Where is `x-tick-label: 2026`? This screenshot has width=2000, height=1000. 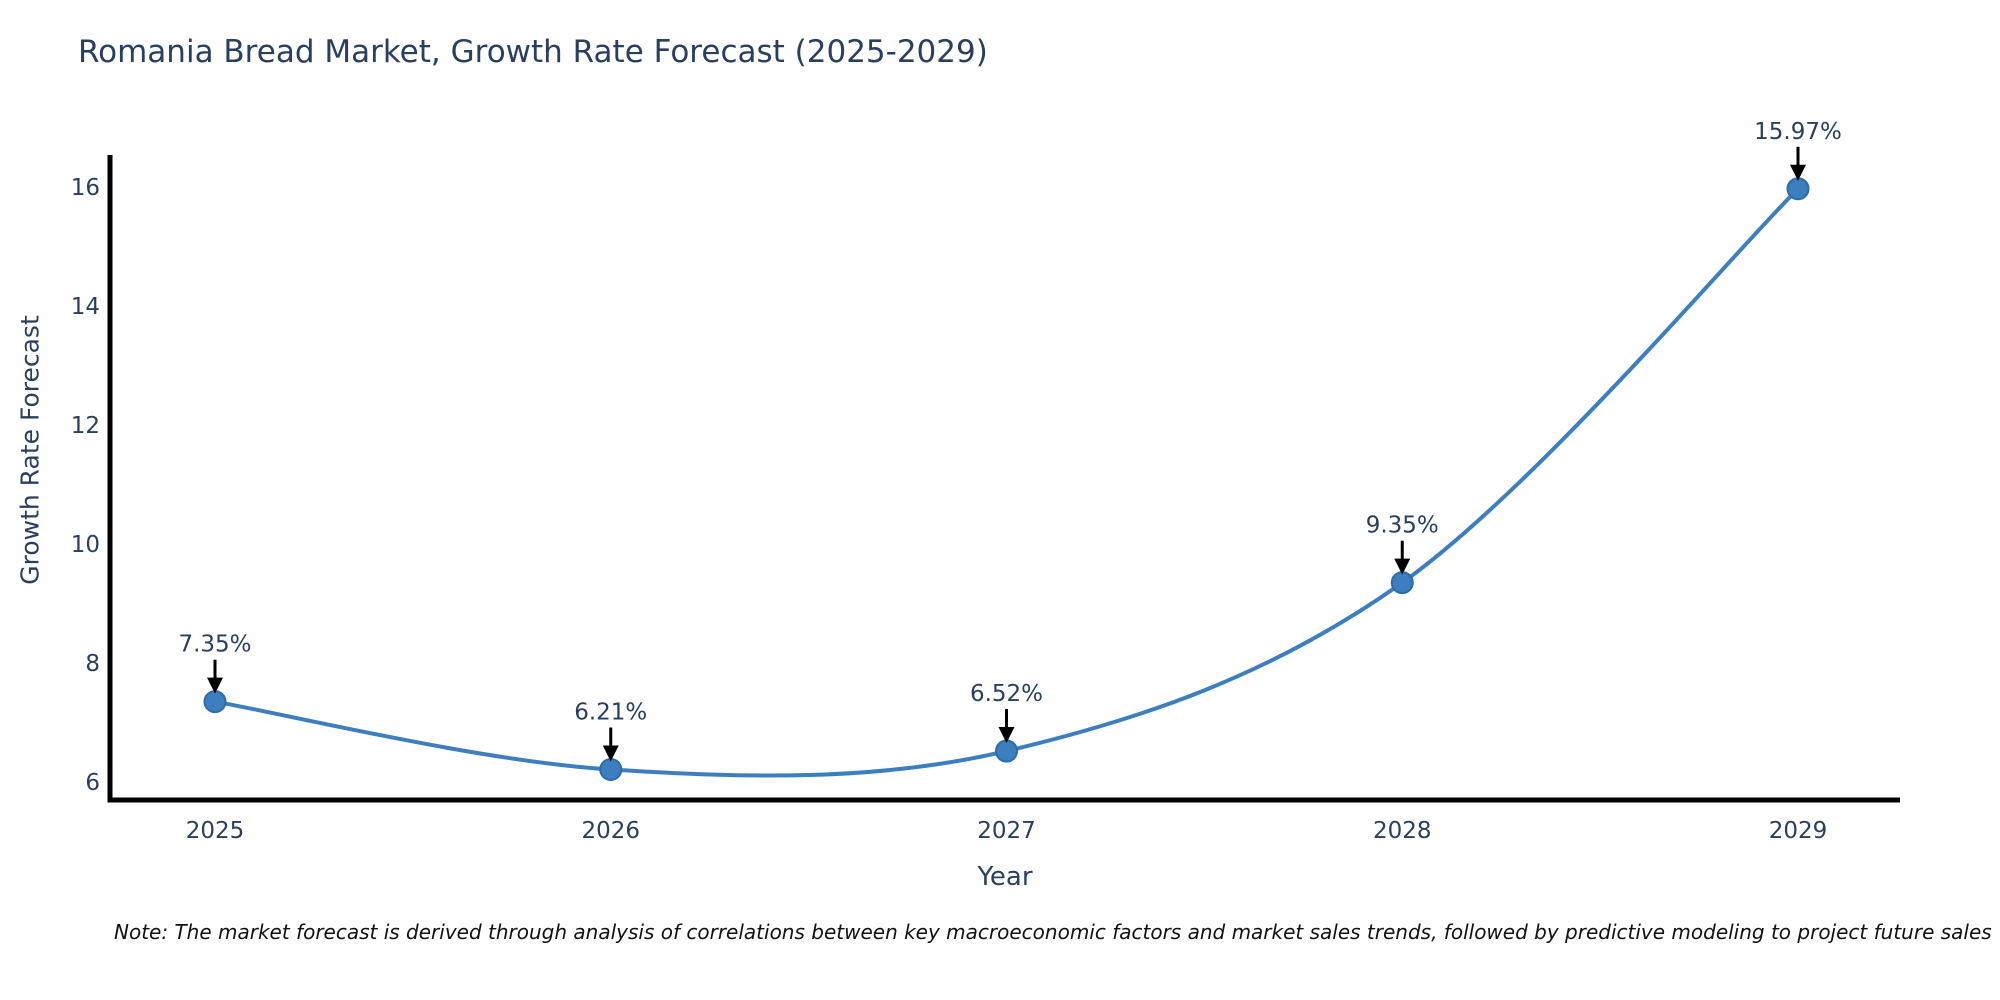 x-tick-label: 2026 is located at coordinates (610, 831).